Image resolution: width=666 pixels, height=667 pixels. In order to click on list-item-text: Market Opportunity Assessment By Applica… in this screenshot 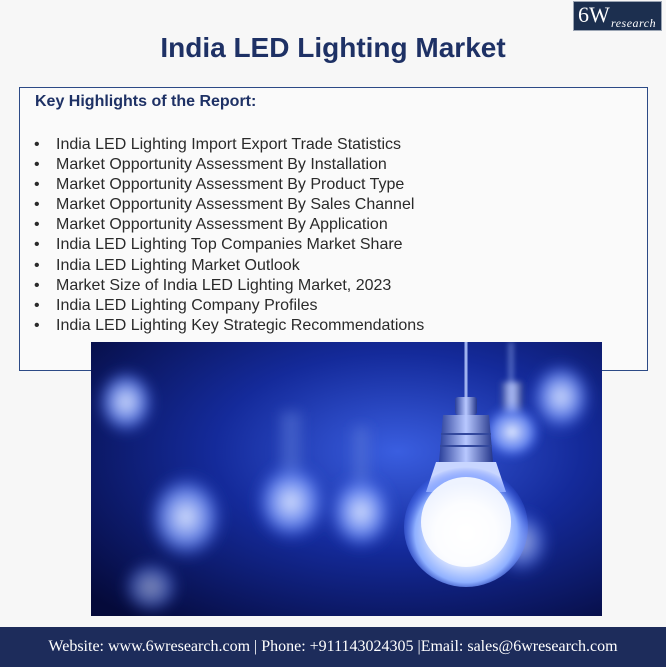, I will do `click(222, 225)`.